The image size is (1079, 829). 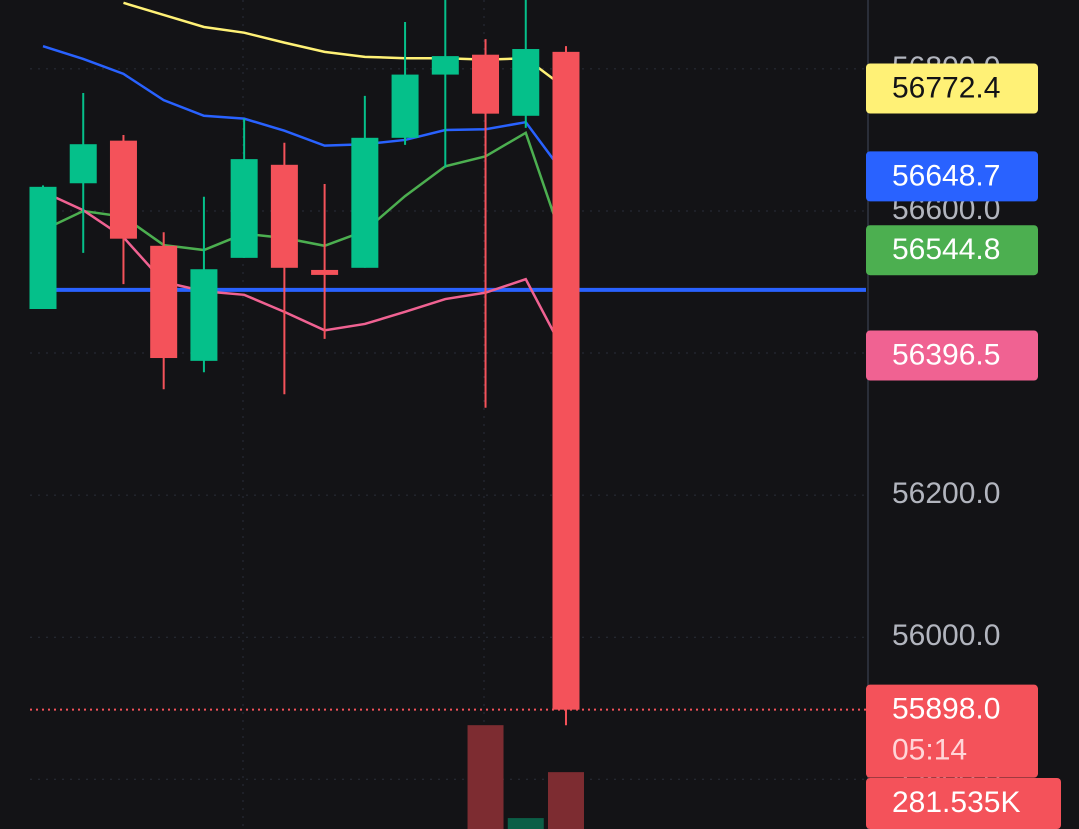 I want to click on volume, so click(x=525, y=777).